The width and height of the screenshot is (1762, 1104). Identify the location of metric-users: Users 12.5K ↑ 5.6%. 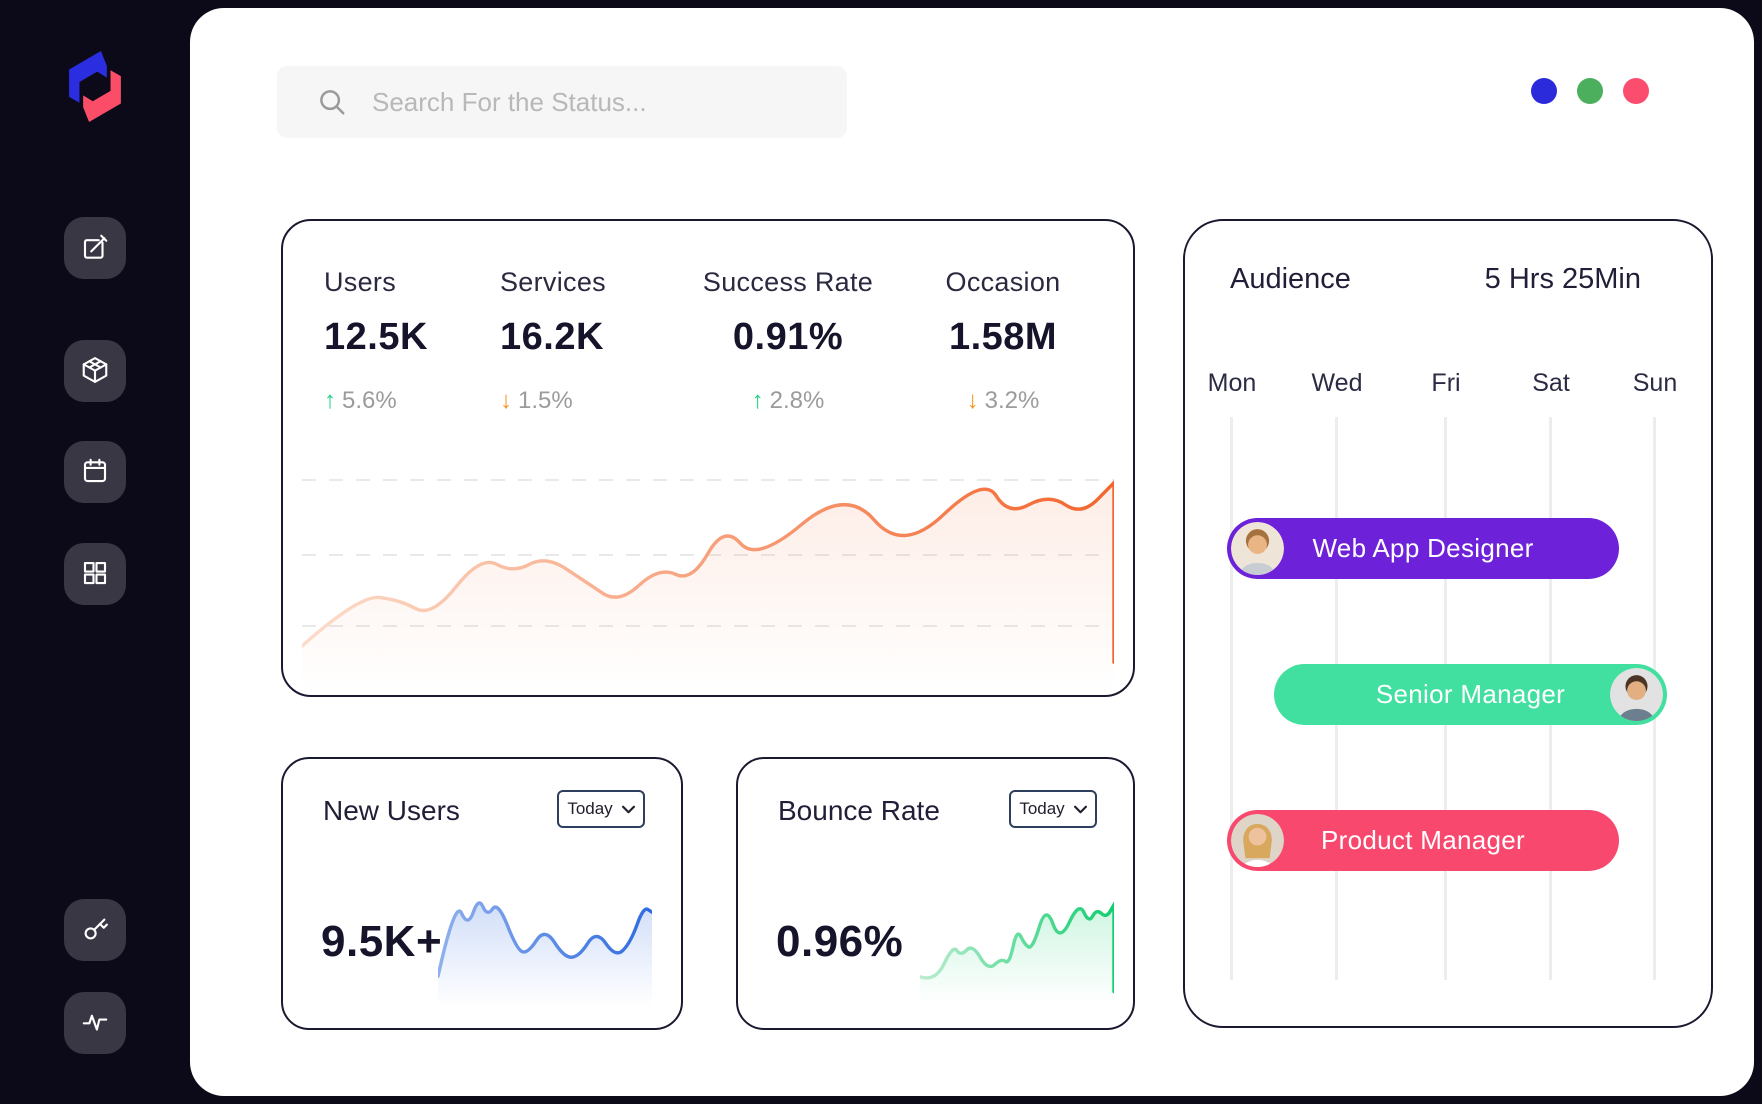
(376, 341).